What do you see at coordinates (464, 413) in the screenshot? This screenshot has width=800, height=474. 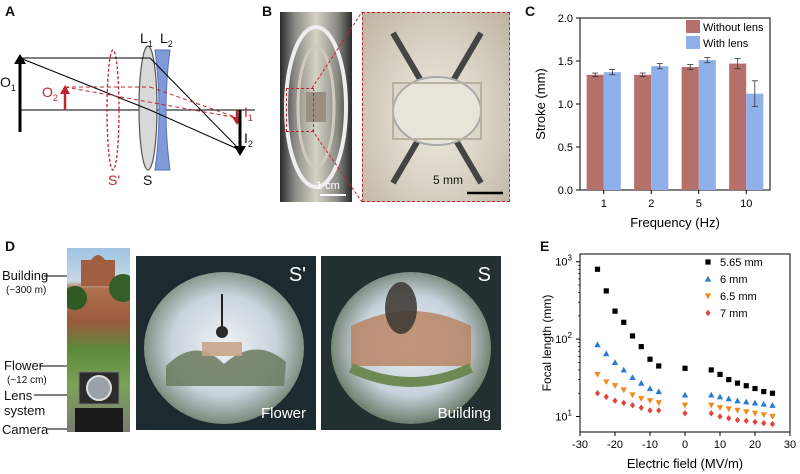 I see `image-s-caption: Building` at bounding box center [464, 413].